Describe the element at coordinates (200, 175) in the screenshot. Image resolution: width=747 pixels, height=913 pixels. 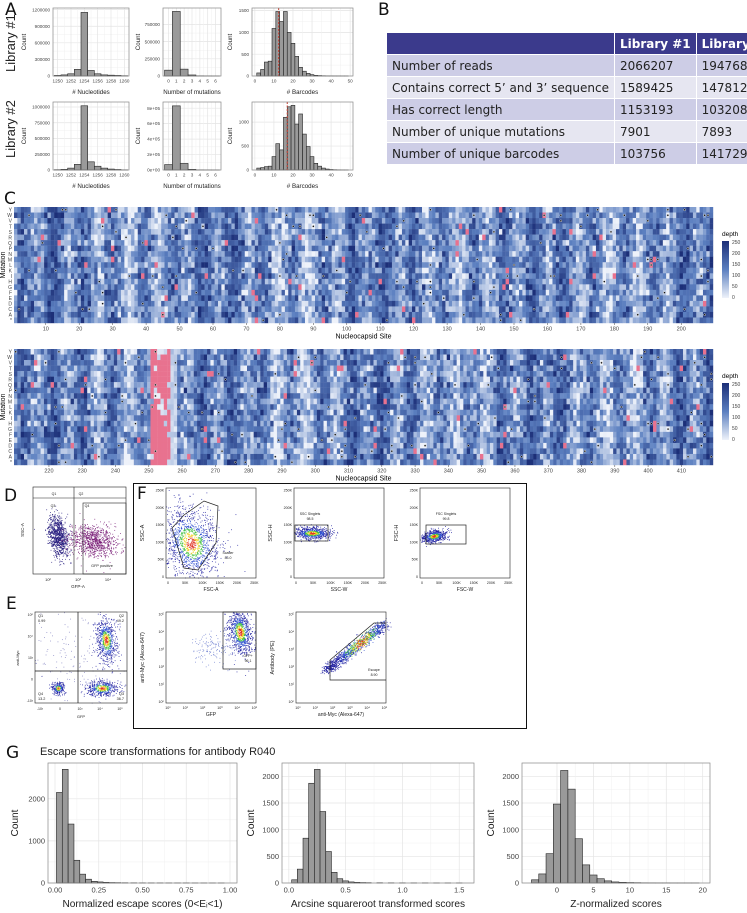
I see `x-tick-label: 4` at that location.